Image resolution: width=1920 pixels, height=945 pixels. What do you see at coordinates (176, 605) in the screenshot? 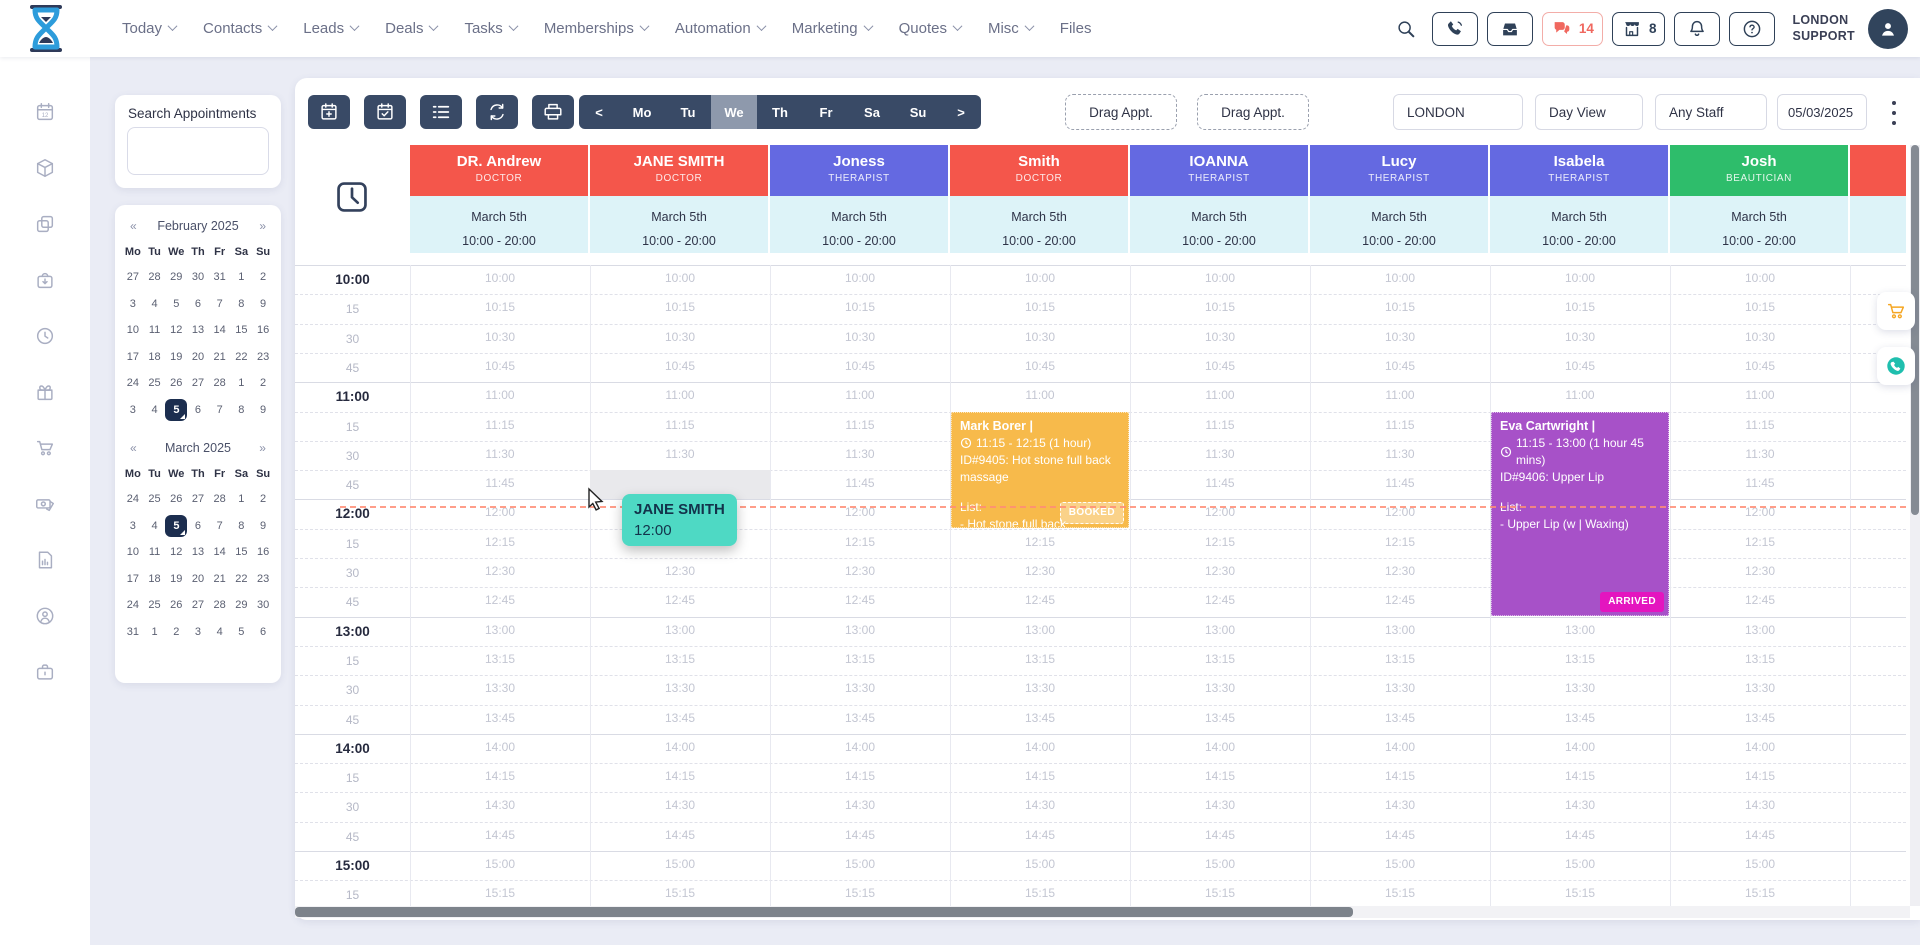
I see `calendar-day: 26` at bounding box center [176, 605].